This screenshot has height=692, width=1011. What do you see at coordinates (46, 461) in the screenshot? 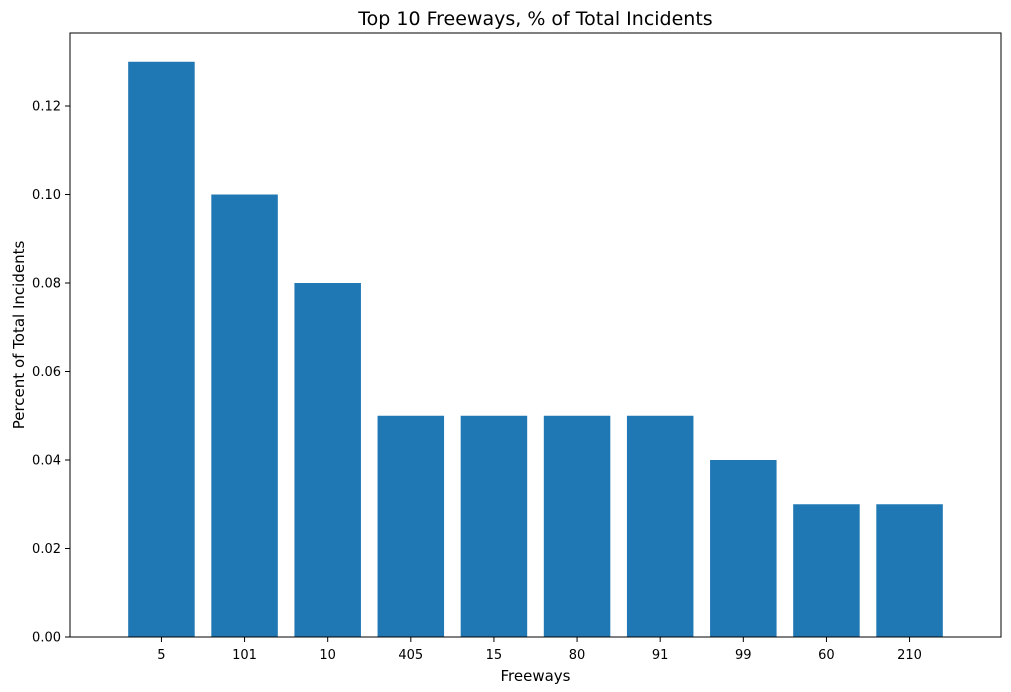
I see `y-tick-label: 0.04` at bounding box center [46, 461].